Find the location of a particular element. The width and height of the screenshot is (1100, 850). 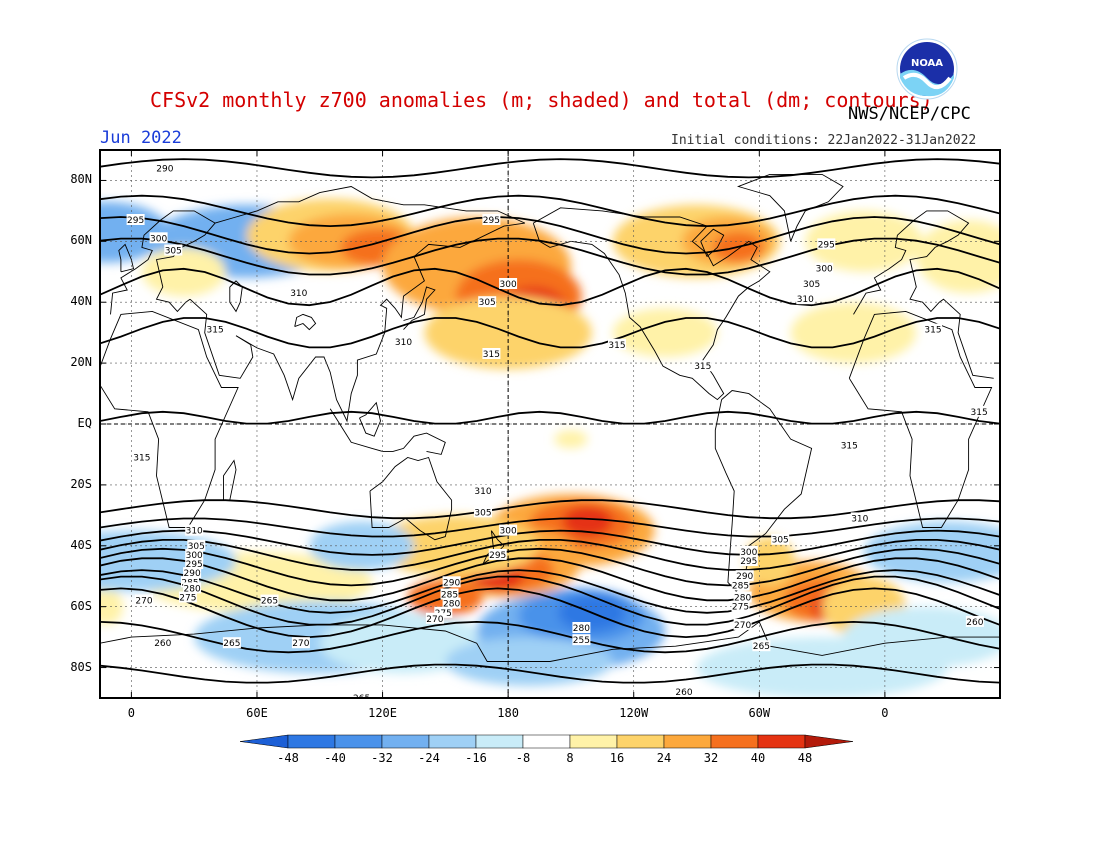

contour-label: 275 is located at coordinates (187, 597).